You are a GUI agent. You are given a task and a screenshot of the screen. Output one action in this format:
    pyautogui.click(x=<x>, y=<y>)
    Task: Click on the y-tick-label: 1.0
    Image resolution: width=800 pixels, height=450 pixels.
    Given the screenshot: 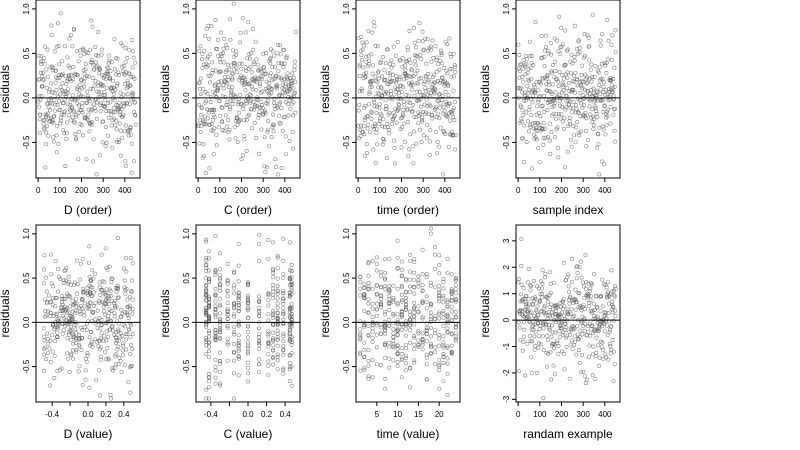 What is the action you would take?
    pyautogui.click(x=346, y=234)
    